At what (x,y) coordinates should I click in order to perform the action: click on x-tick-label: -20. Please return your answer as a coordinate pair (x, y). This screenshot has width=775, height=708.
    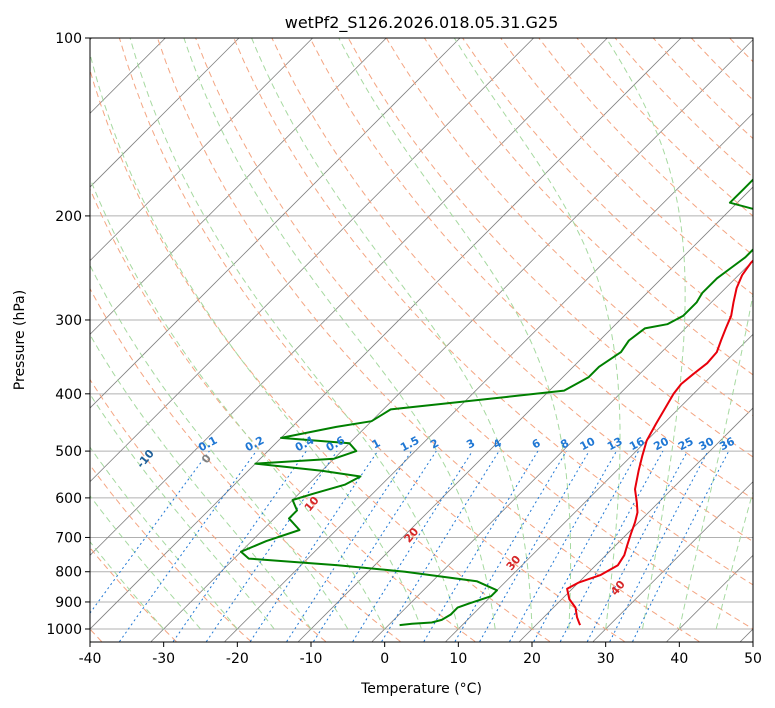
    Looking at the image, I should click on (237, 659).